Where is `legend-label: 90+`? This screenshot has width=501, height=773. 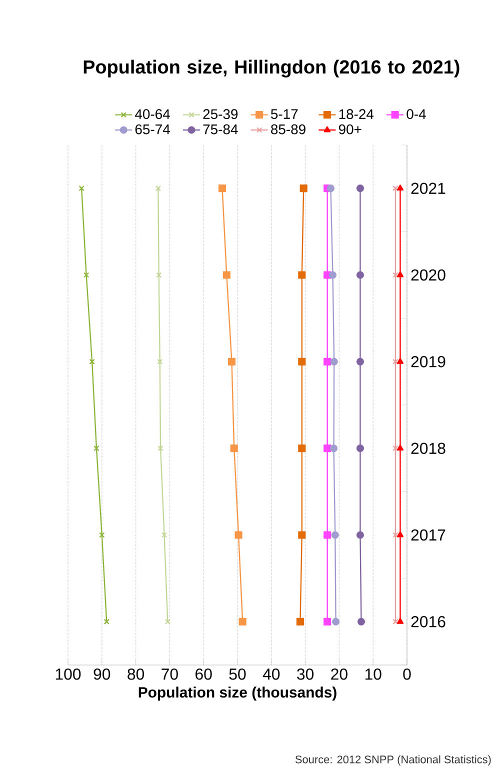 legend-label: 90+ is located at coordinates (350, 129).